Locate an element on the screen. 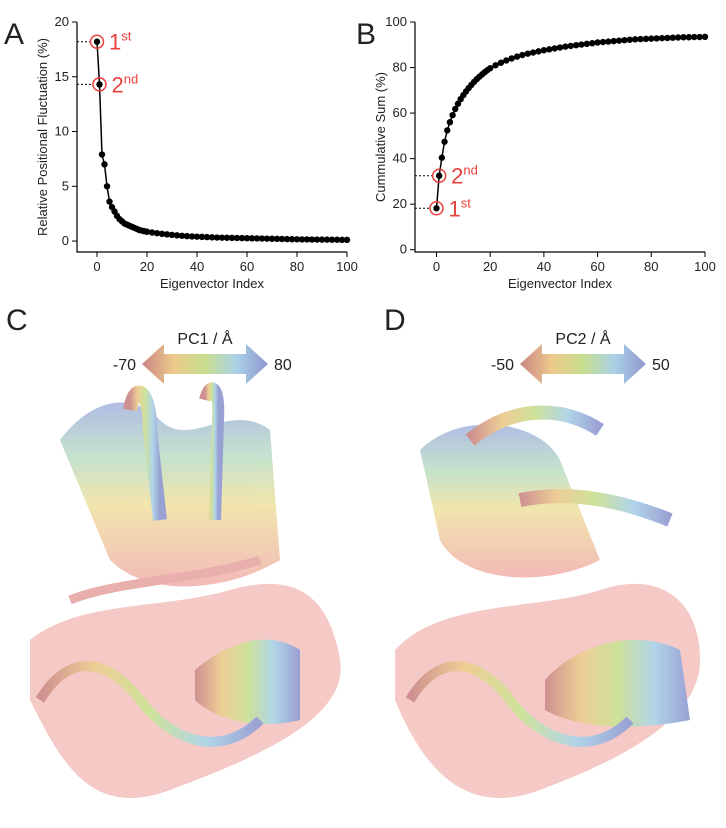 The width and height of the screenshot is (726, 828). x-tick-label: 60 is located at coordinates (247, 266).